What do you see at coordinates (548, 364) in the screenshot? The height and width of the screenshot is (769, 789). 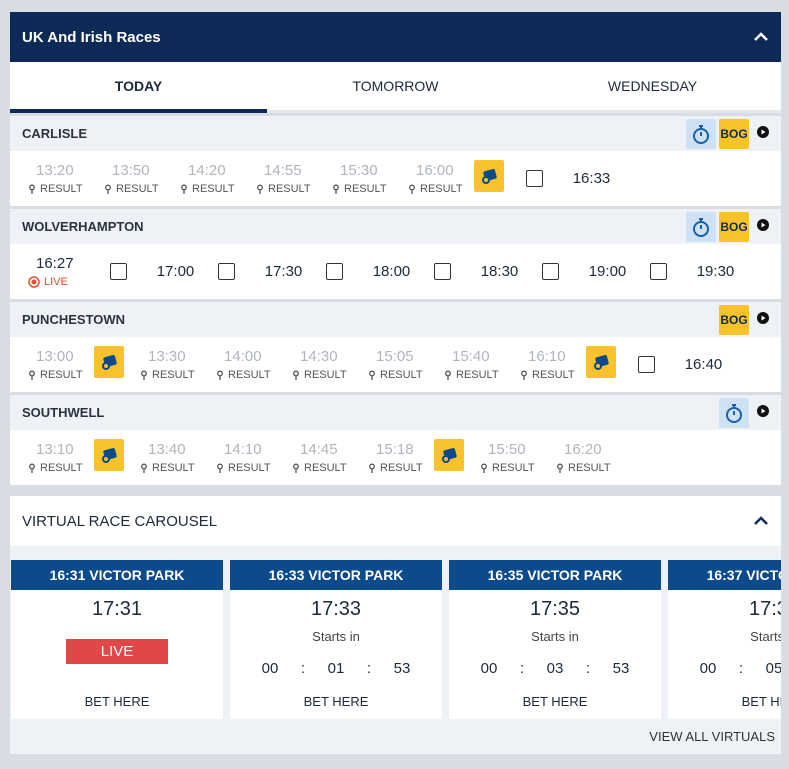 I see `race: 16:10 RESULT` at bounding box center [548, 364].